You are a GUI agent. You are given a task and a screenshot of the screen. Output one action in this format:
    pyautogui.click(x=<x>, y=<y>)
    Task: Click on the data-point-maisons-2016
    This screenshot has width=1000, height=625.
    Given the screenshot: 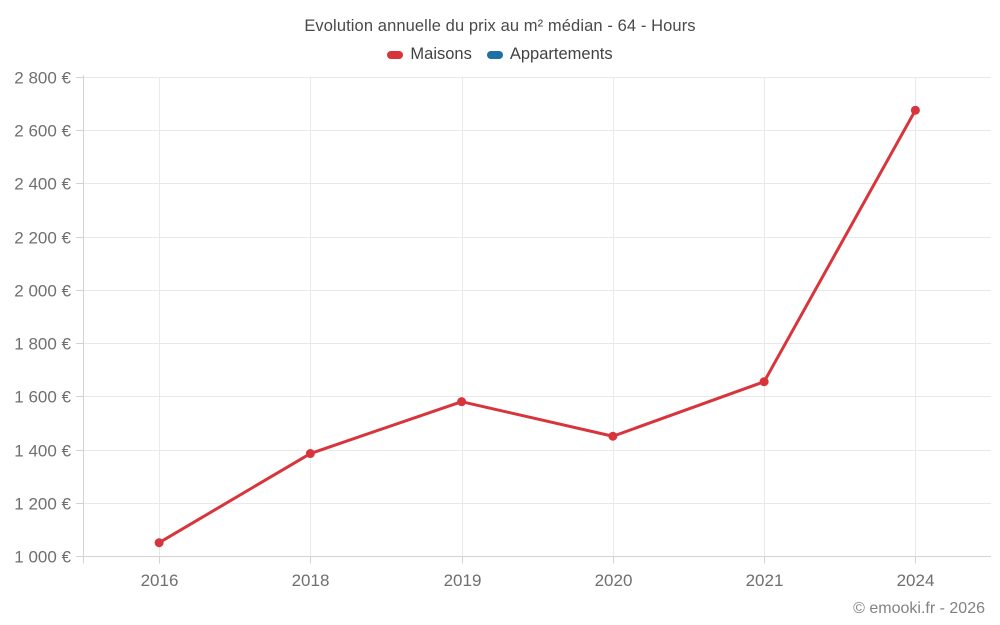 What is the action you would take?
    pyautogui.click(x=159, y=543)
    